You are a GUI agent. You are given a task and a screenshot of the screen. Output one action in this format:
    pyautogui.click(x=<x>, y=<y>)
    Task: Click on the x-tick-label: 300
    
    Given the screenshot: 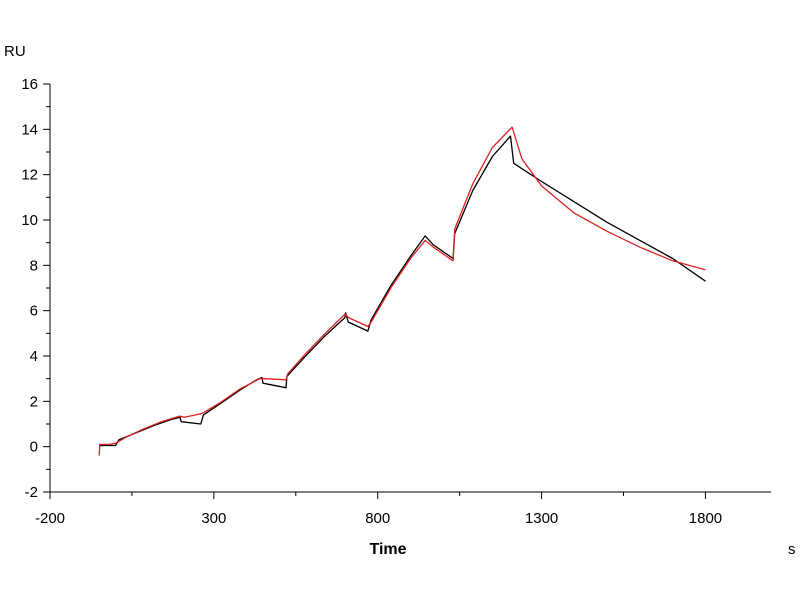 What is the action you would take?
    pyautogui.click(x=213, y=518)
    